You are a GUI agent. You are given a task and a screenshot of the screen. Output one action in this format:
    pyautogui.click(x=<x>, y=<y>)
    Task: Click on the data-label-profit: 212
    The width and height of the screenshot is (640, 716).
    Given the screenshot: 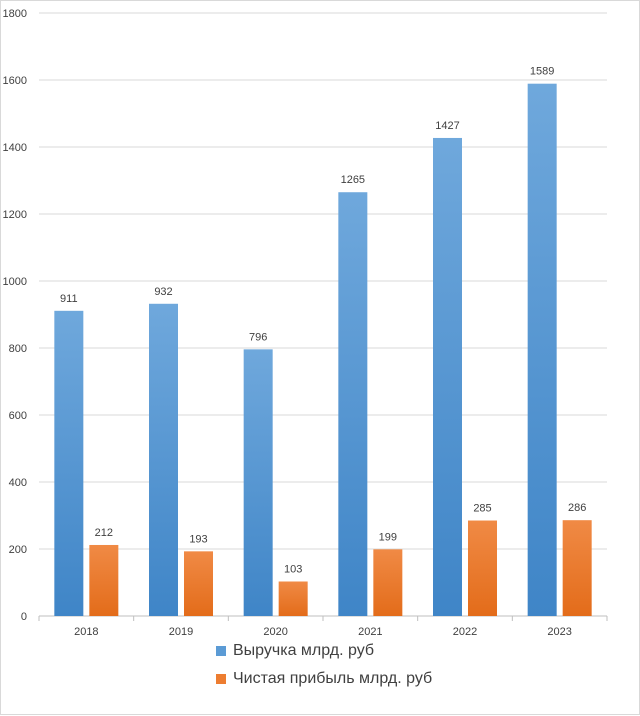 What is the action you would take?
    pyautogui.click(x=104, y=533)
    